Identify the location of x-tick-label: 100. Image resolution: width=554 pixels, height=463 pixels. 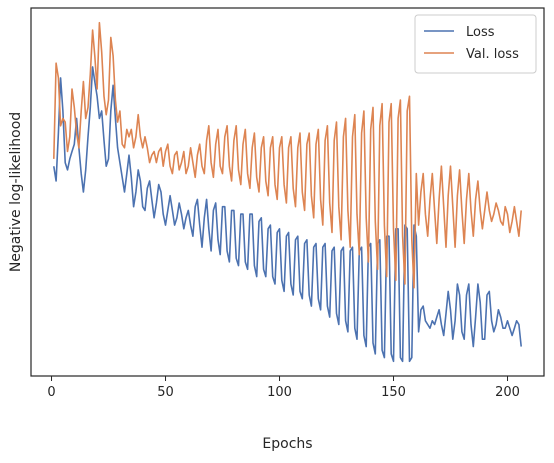
(279, 392).